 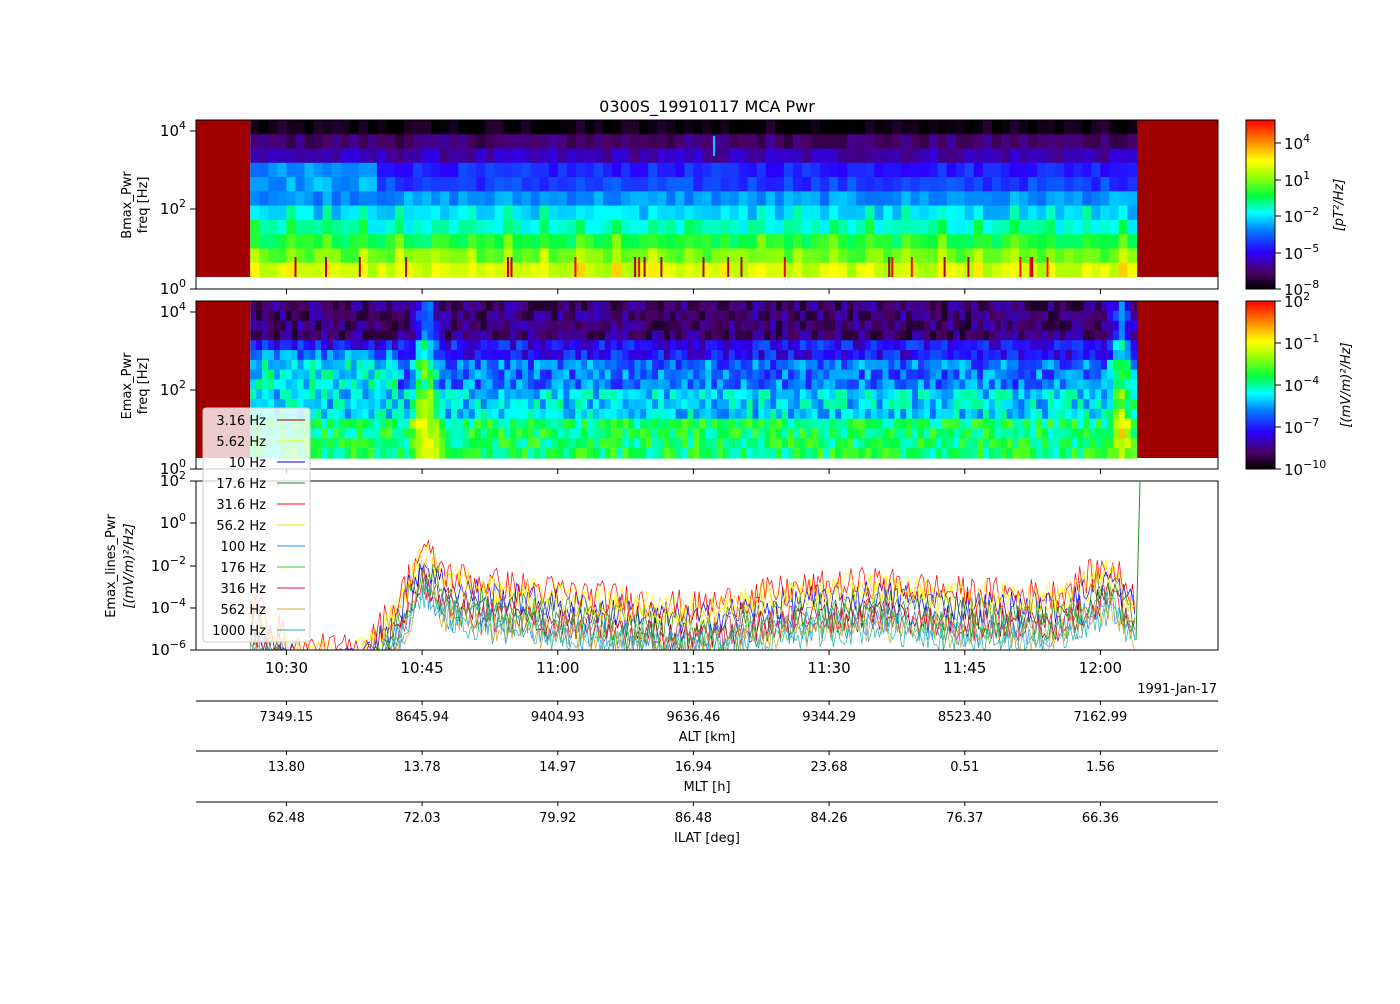 What do you see at coordinates (1260, 385) in the screenshot?
I see `emax-colorbar-gradient` at bounding box center [1260, 385].